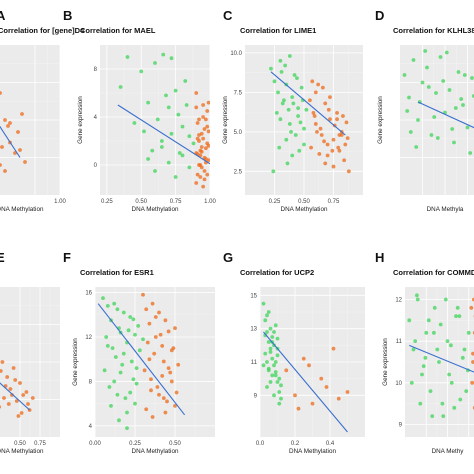  Describe the element at coordinates (238, 133) in the screenshot. I see `y-tick-label: 5.0` at that location.